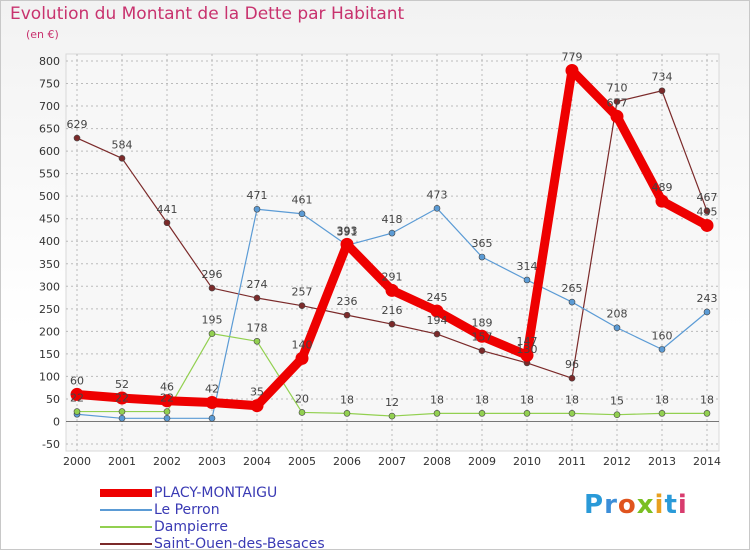  I want to click on x-tick-label: 2011, so click(572, 461).